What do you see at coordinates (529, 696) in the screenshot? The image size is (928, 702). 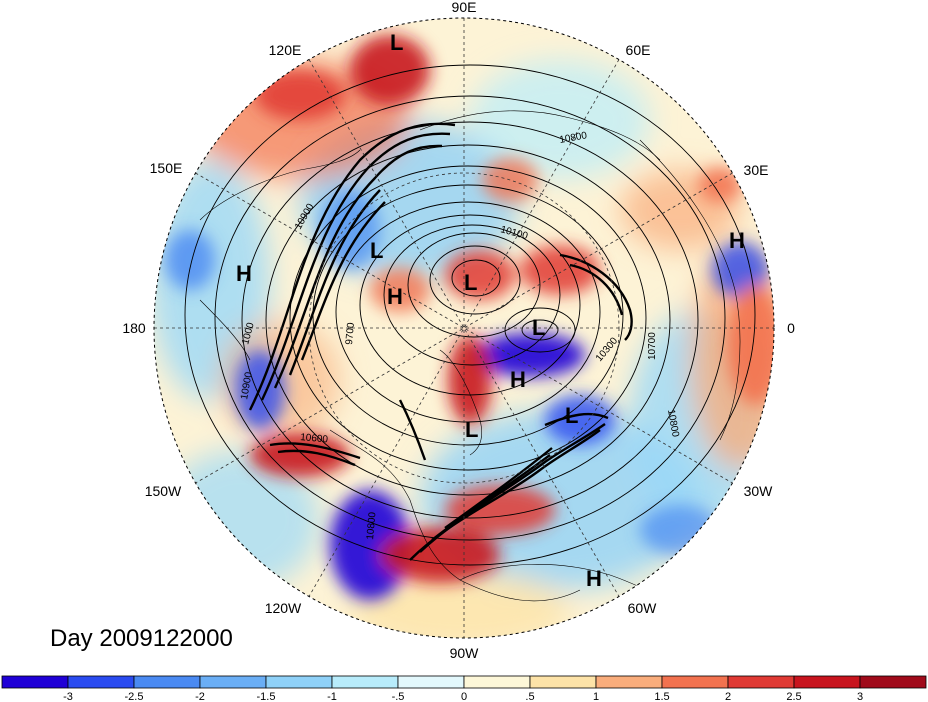 I see `colorbar-tick-label: .5` at bounding box center [529, 696].